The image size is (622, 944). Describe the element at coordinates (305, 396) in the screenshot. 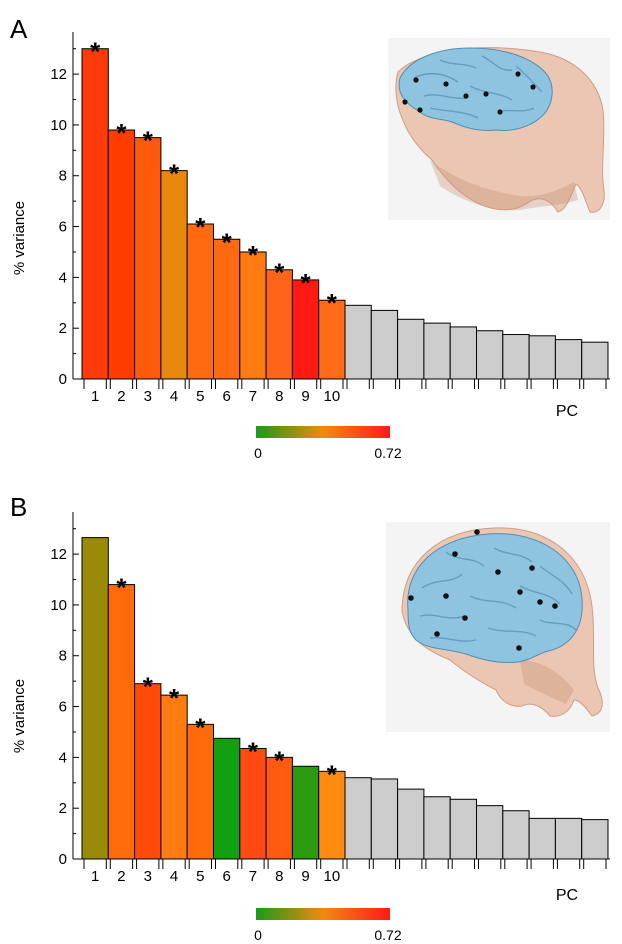

I see `x-tick-label: 9` at that location.